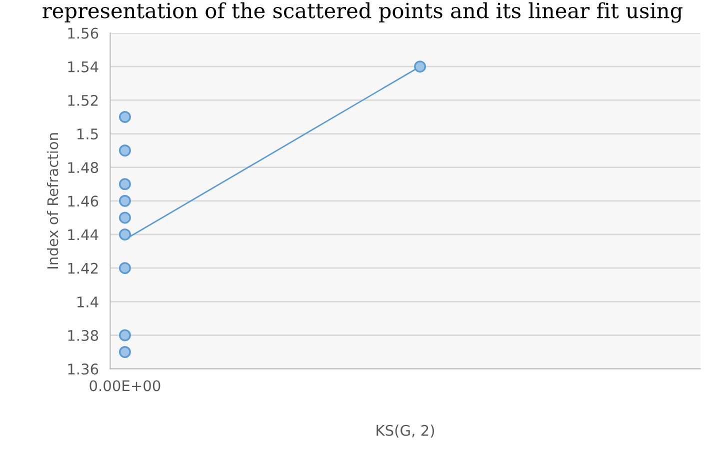  I want to click on y-tick-label: 1.56, so click(83, 33).